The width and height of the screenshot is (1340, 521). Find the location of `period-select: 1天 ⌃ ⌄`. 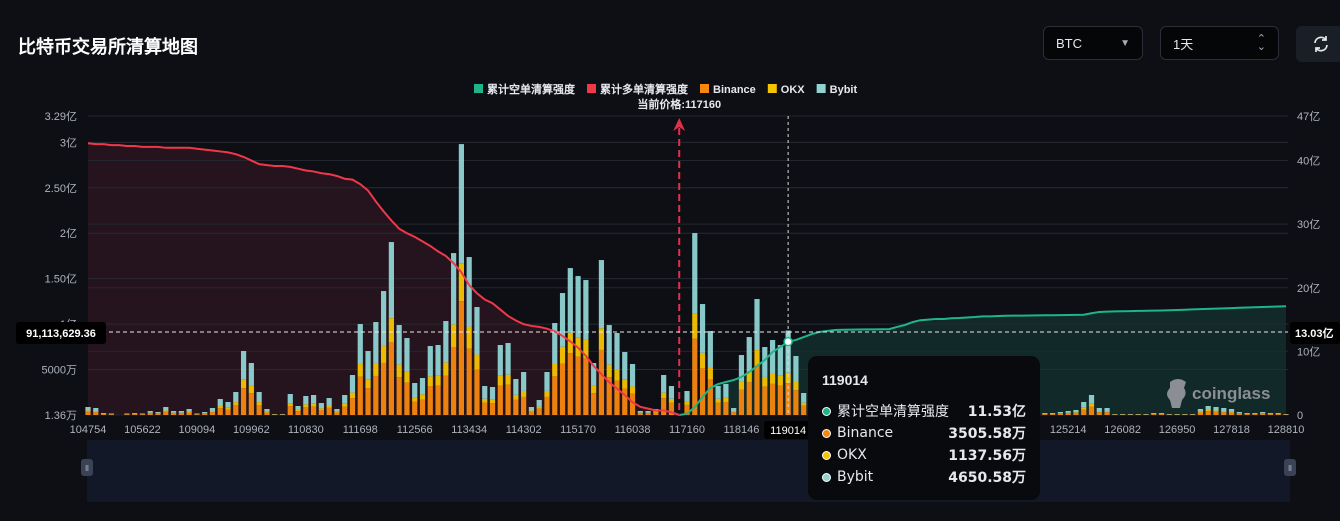

period-select: 1天 ⌃ ⌄ is located at coordinates (1219, 43).